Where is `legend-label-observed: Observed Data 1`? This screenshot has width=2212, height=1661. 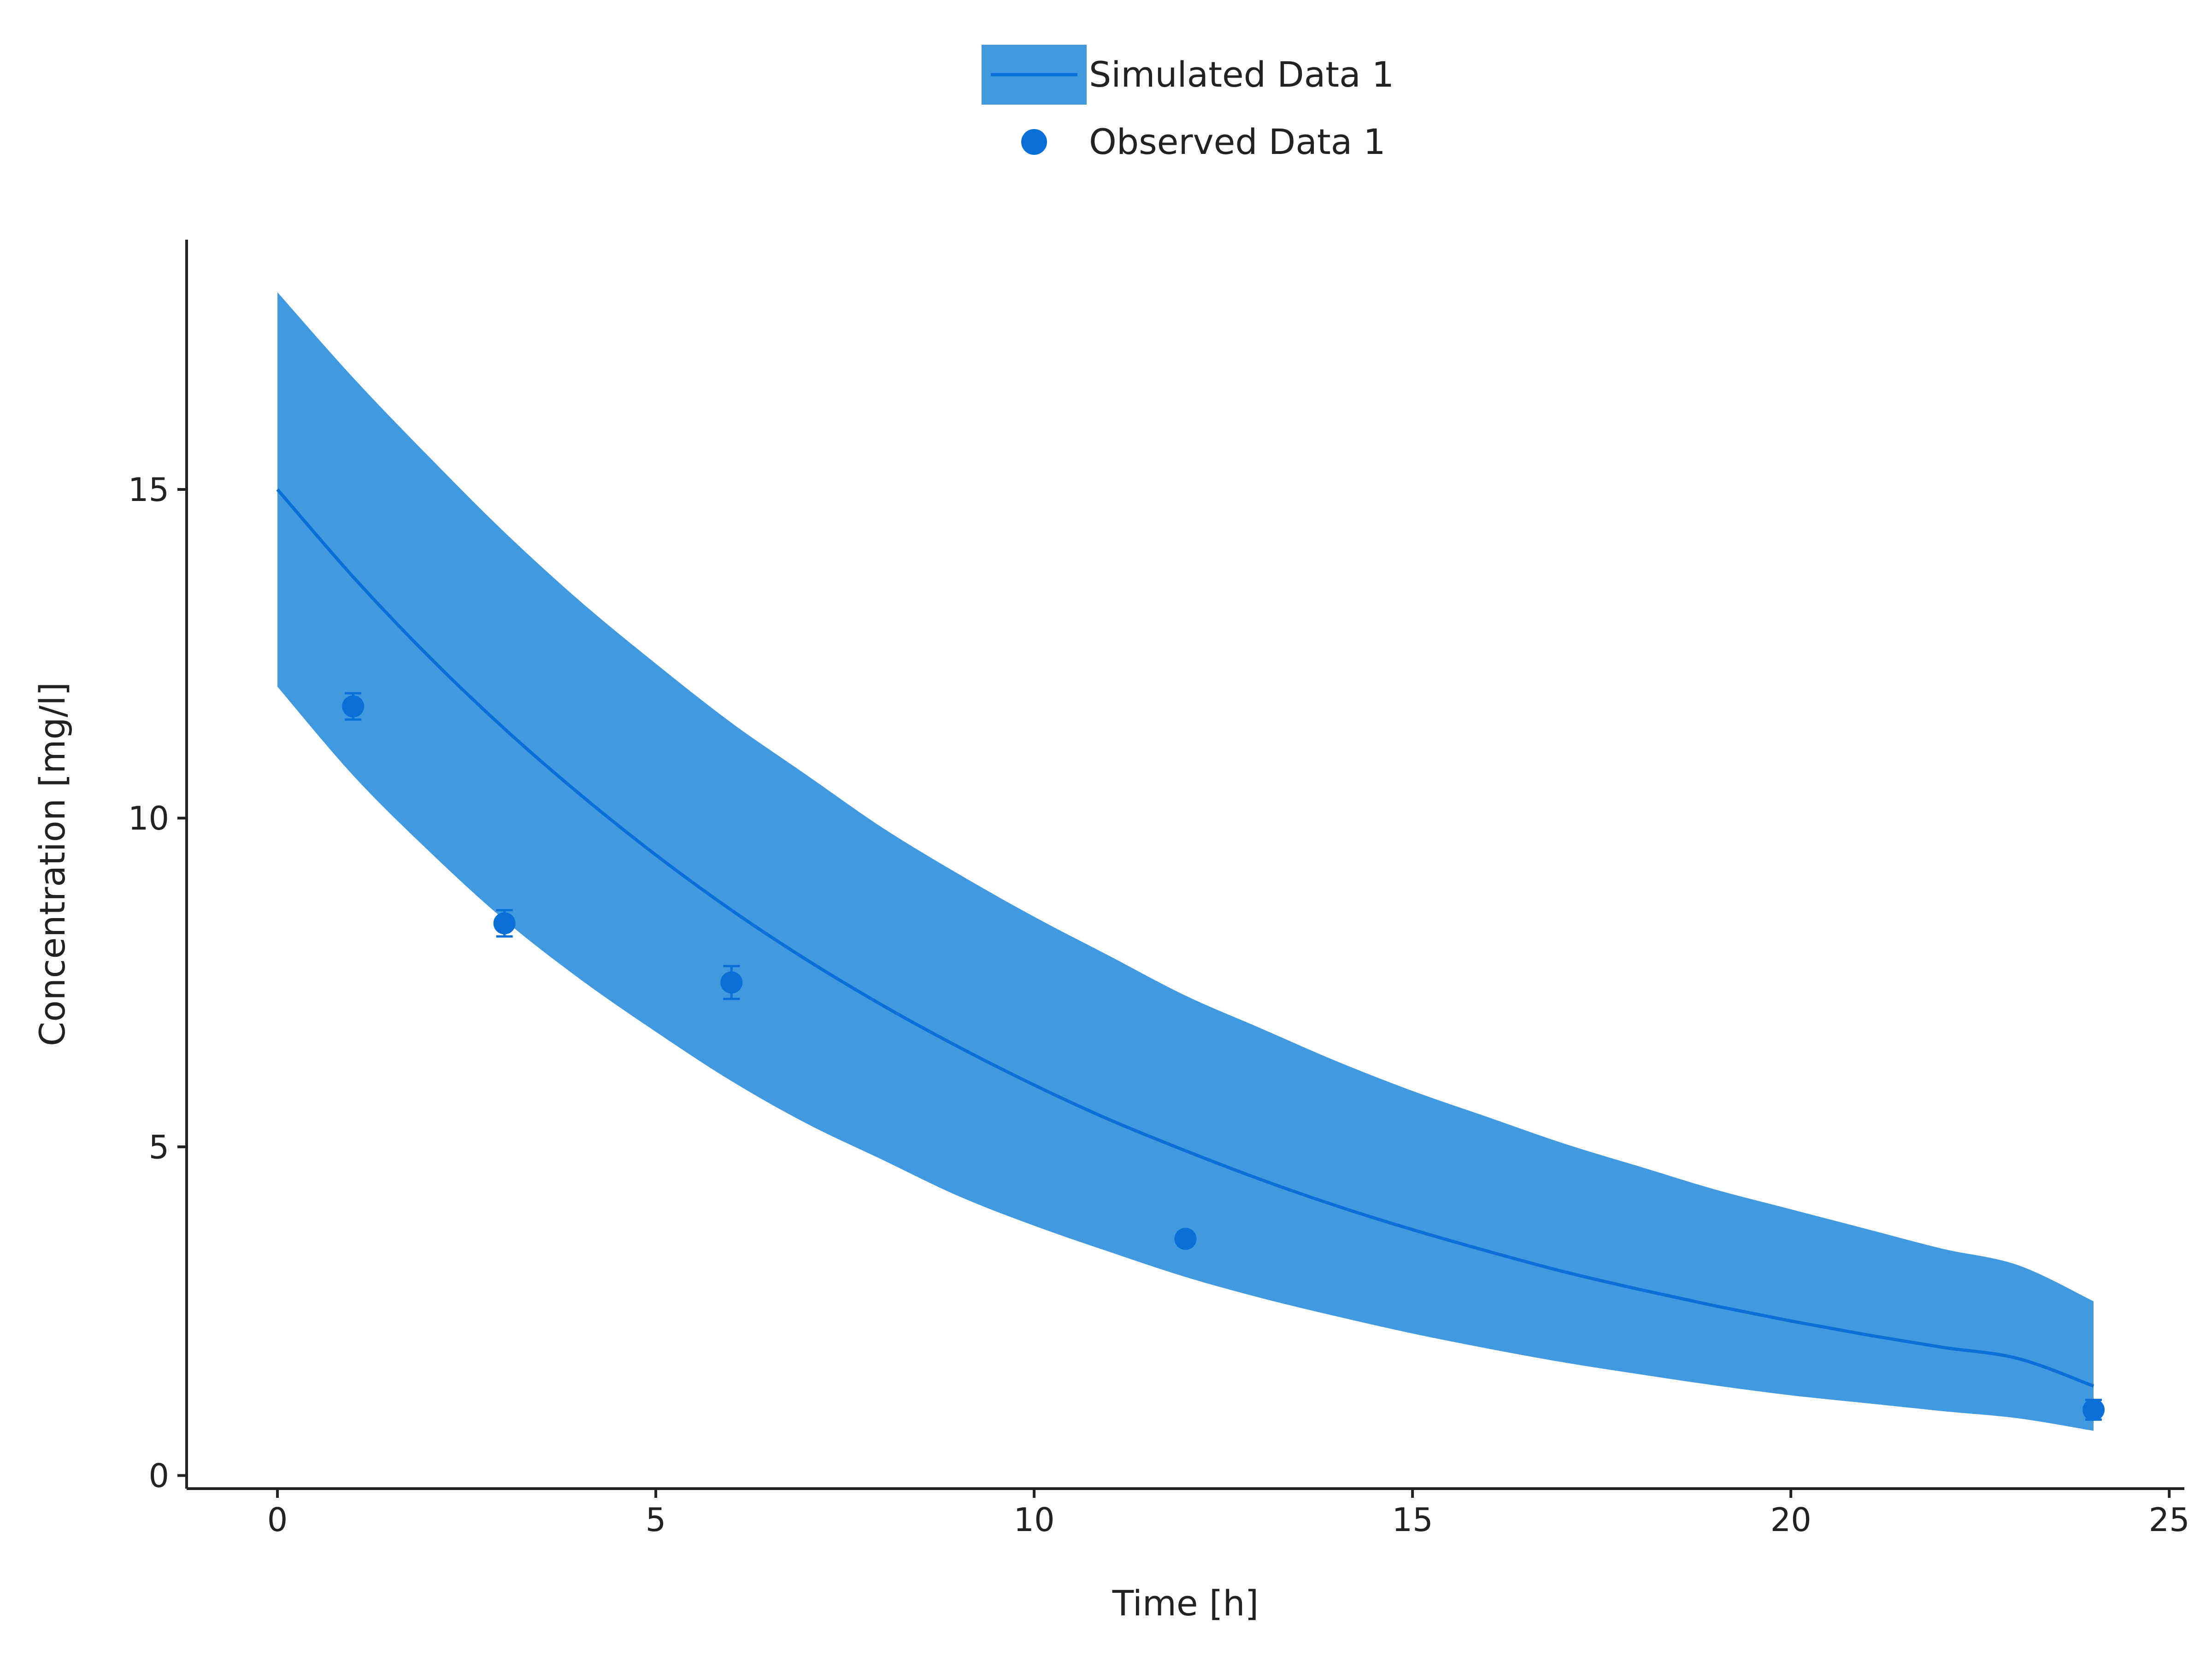 legend-label-observed: Observed Data 1 is located at coordinates (1237, 141).